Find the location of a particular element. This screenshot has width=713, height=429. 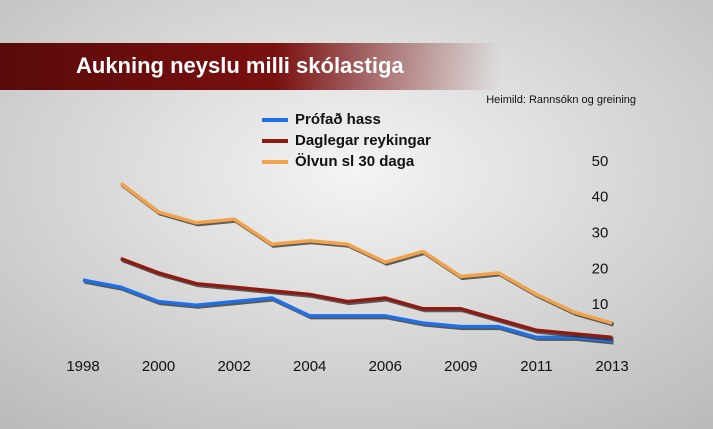

y-tick-label: 50 is located at coordinates (600, 161).